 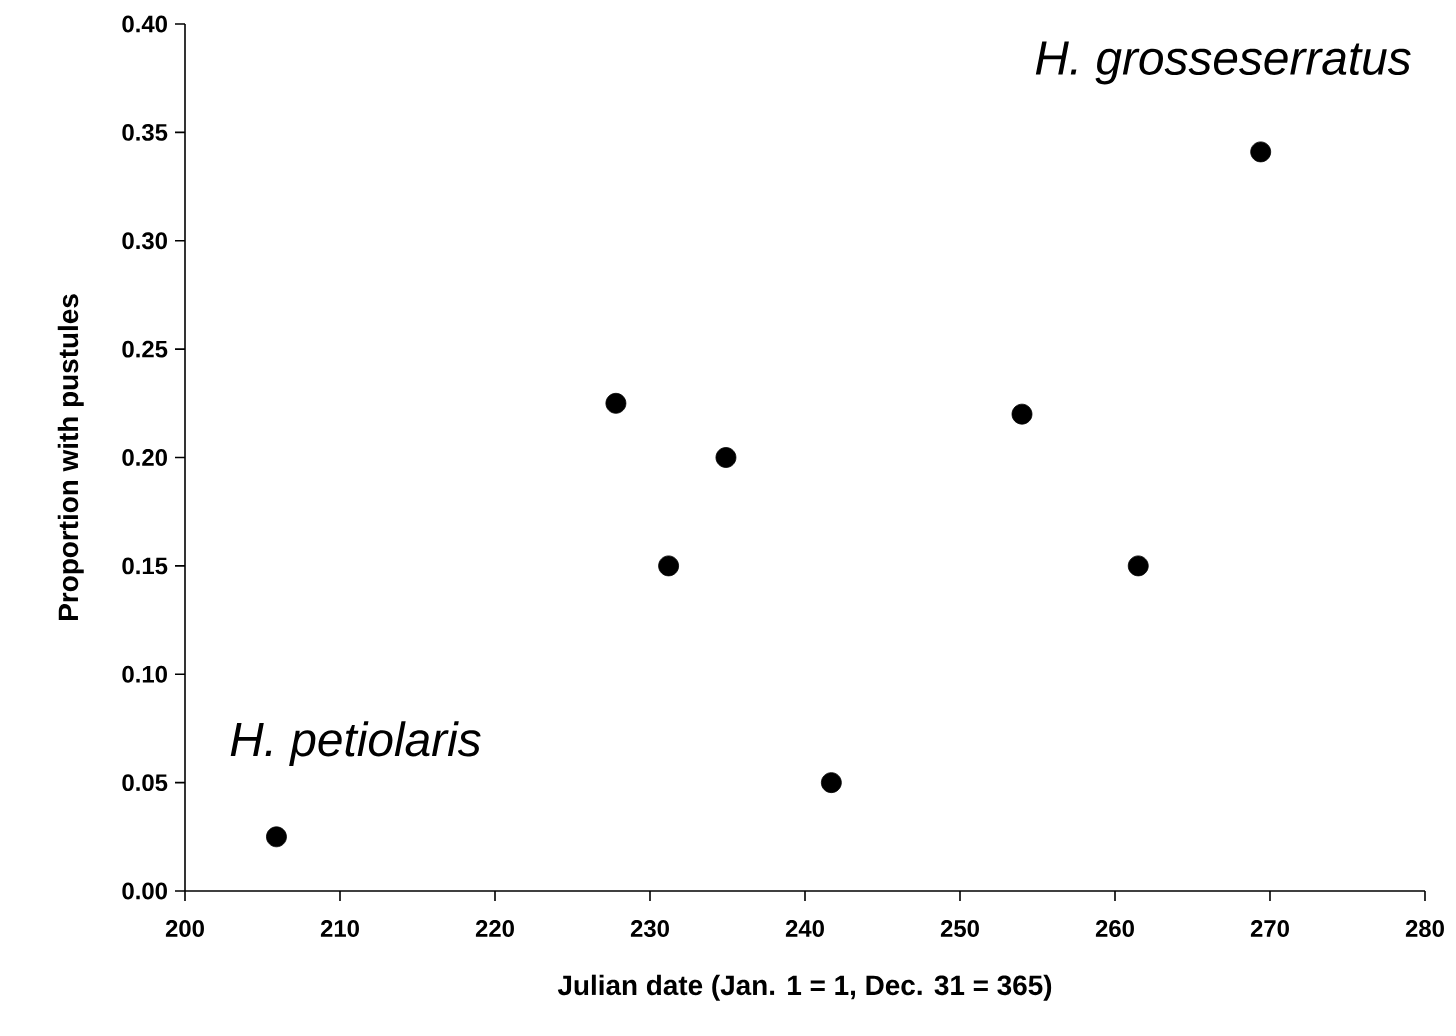 What do you see at coordinates (144, 674) in the screenshot?
I see `y-tick-label: 0.10` at bounding box center [144, 674].